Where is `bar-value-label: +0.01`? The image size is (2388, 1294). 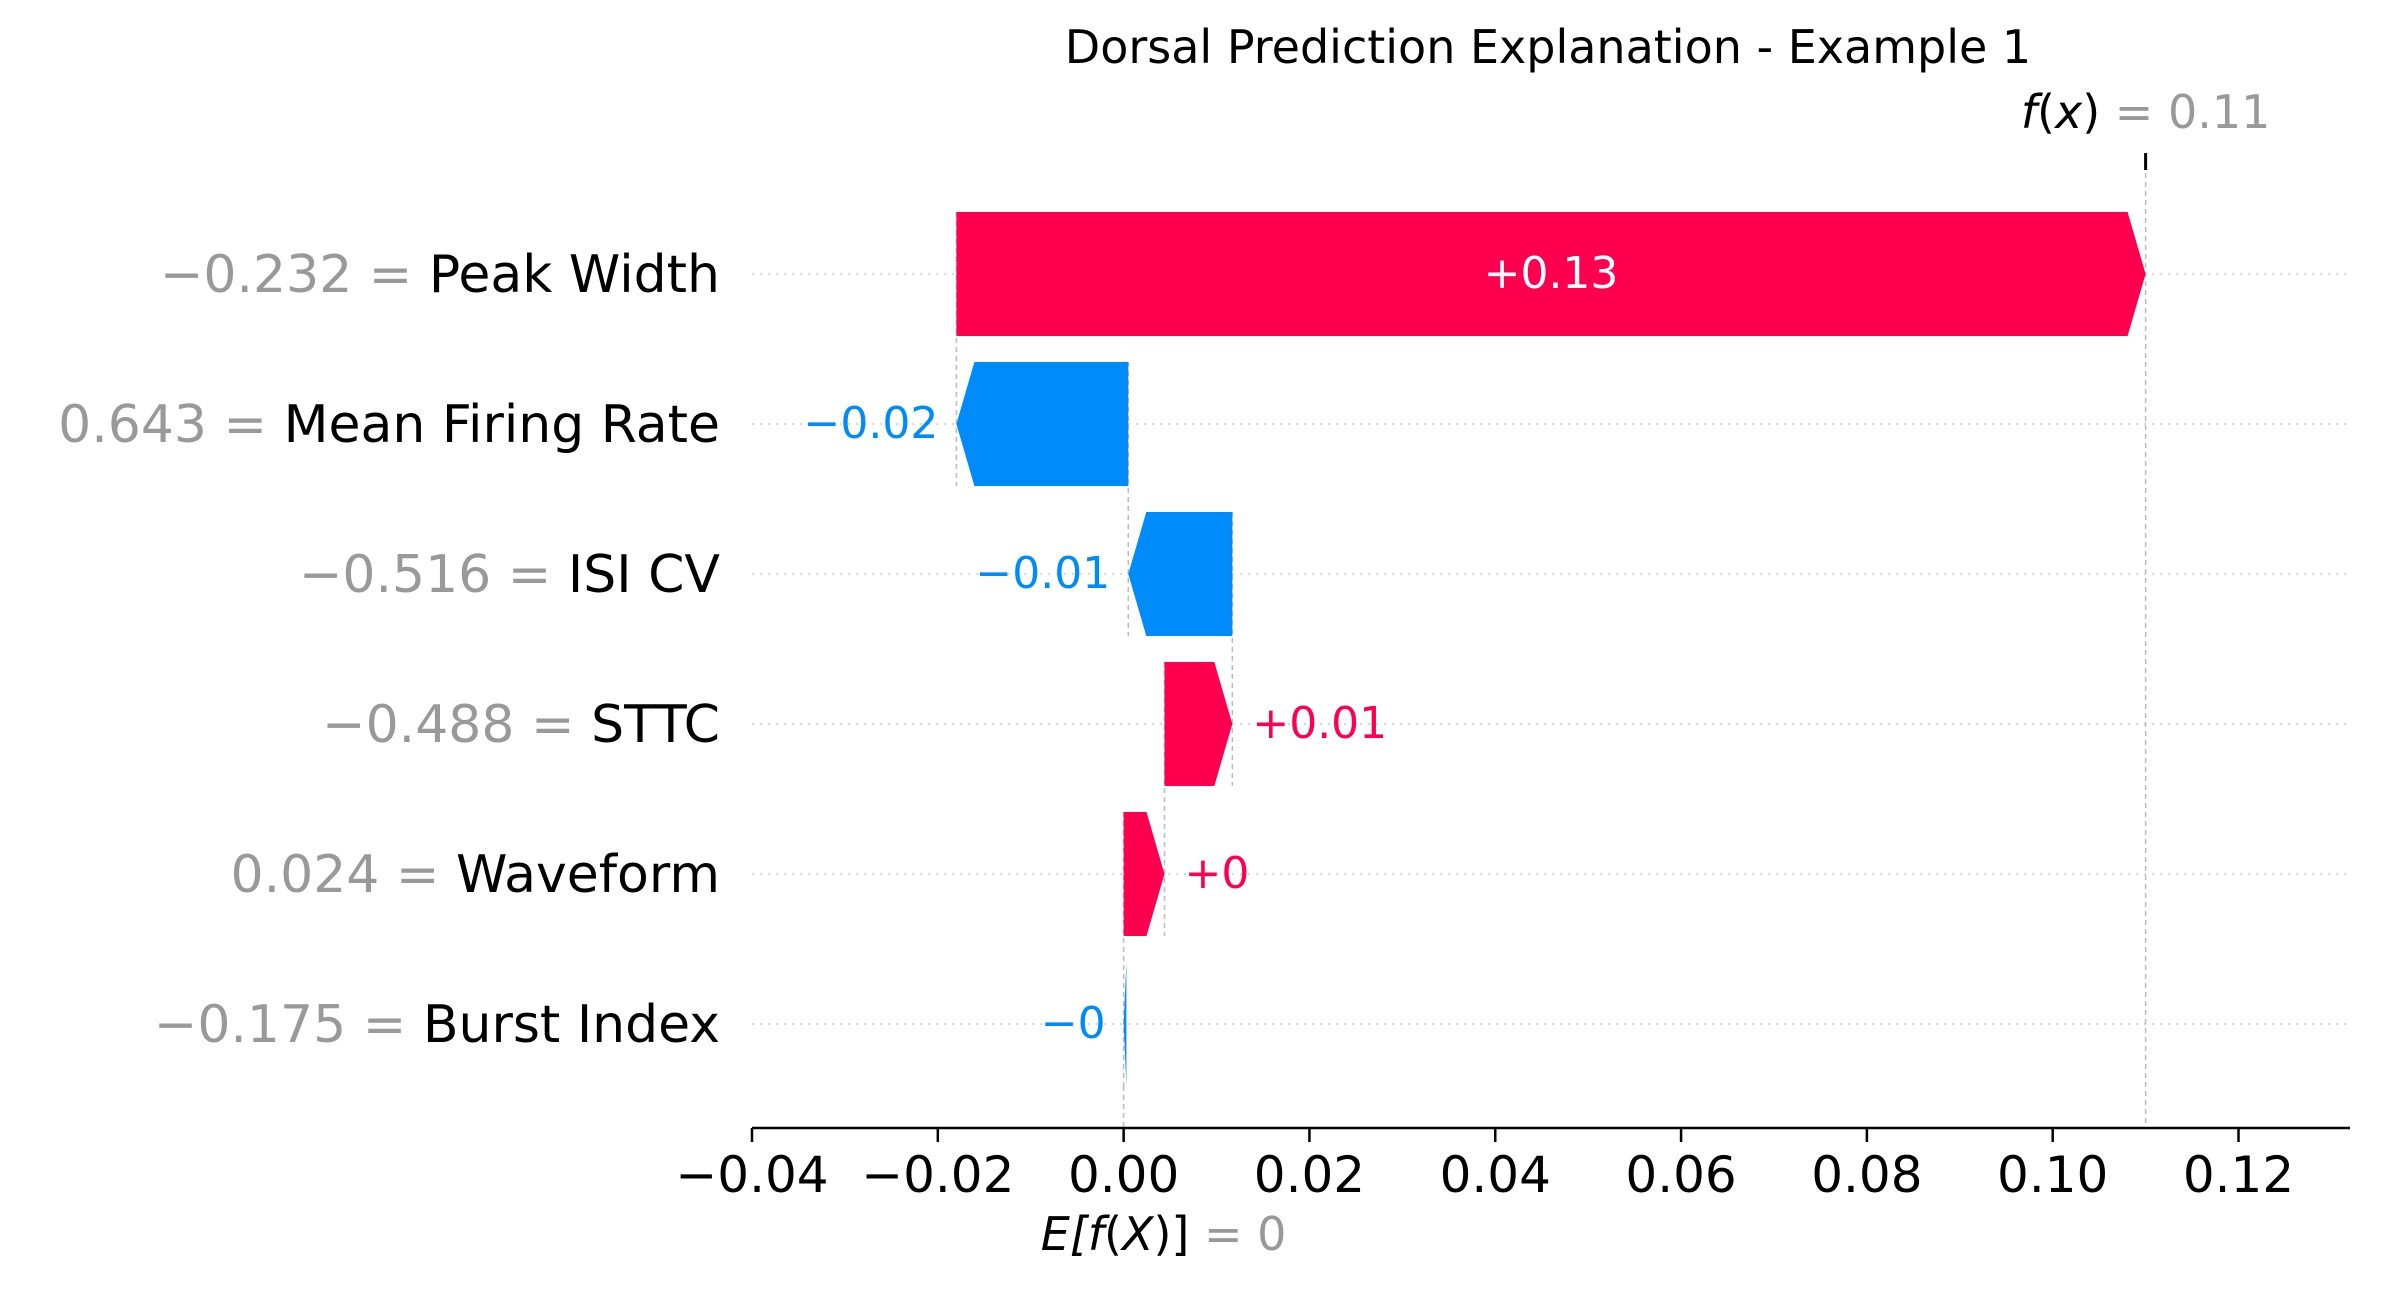
bar-value-label: +0.01 is located at coordinates (1319, 723).